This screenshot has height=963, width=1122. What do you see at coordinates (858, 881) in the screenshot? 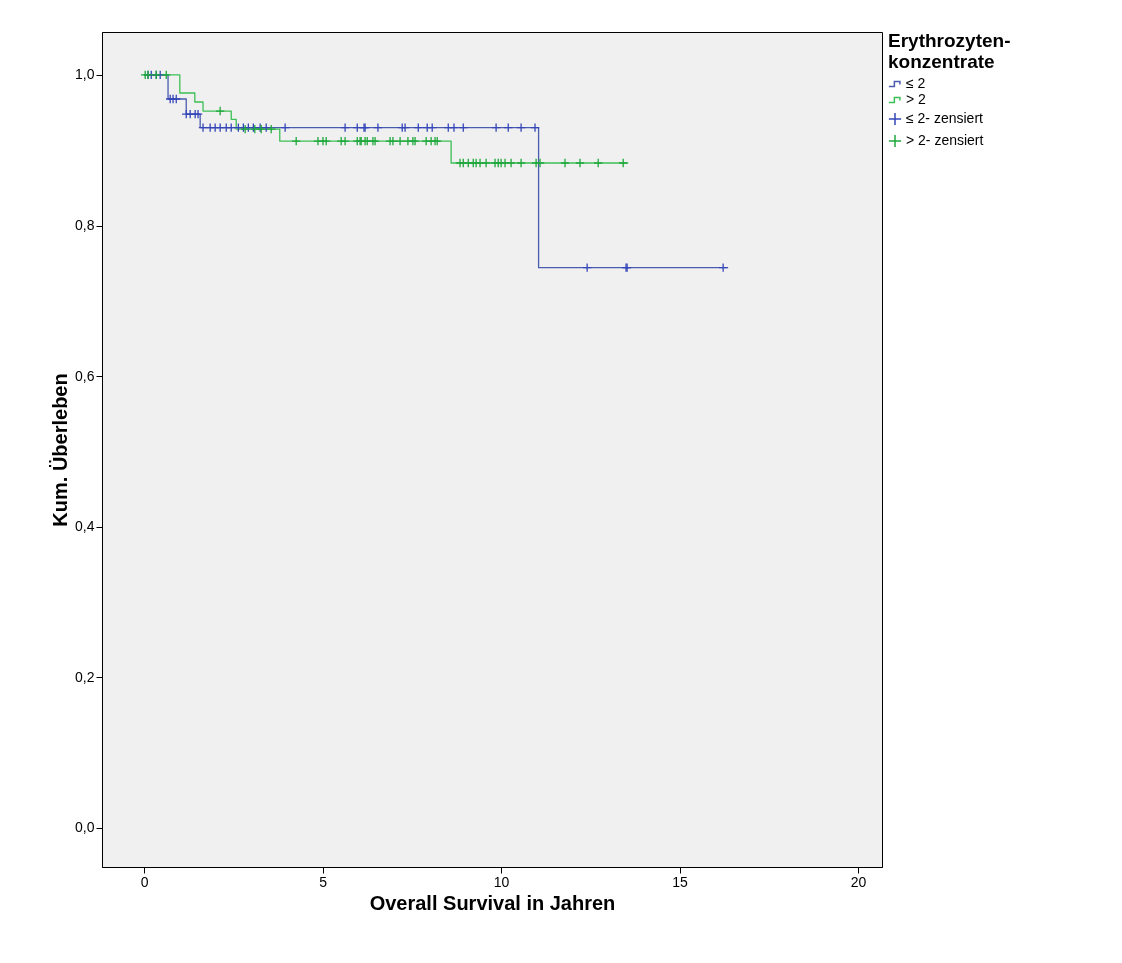
I see `x-tick-label: 20` at bounding box center [858, 881].